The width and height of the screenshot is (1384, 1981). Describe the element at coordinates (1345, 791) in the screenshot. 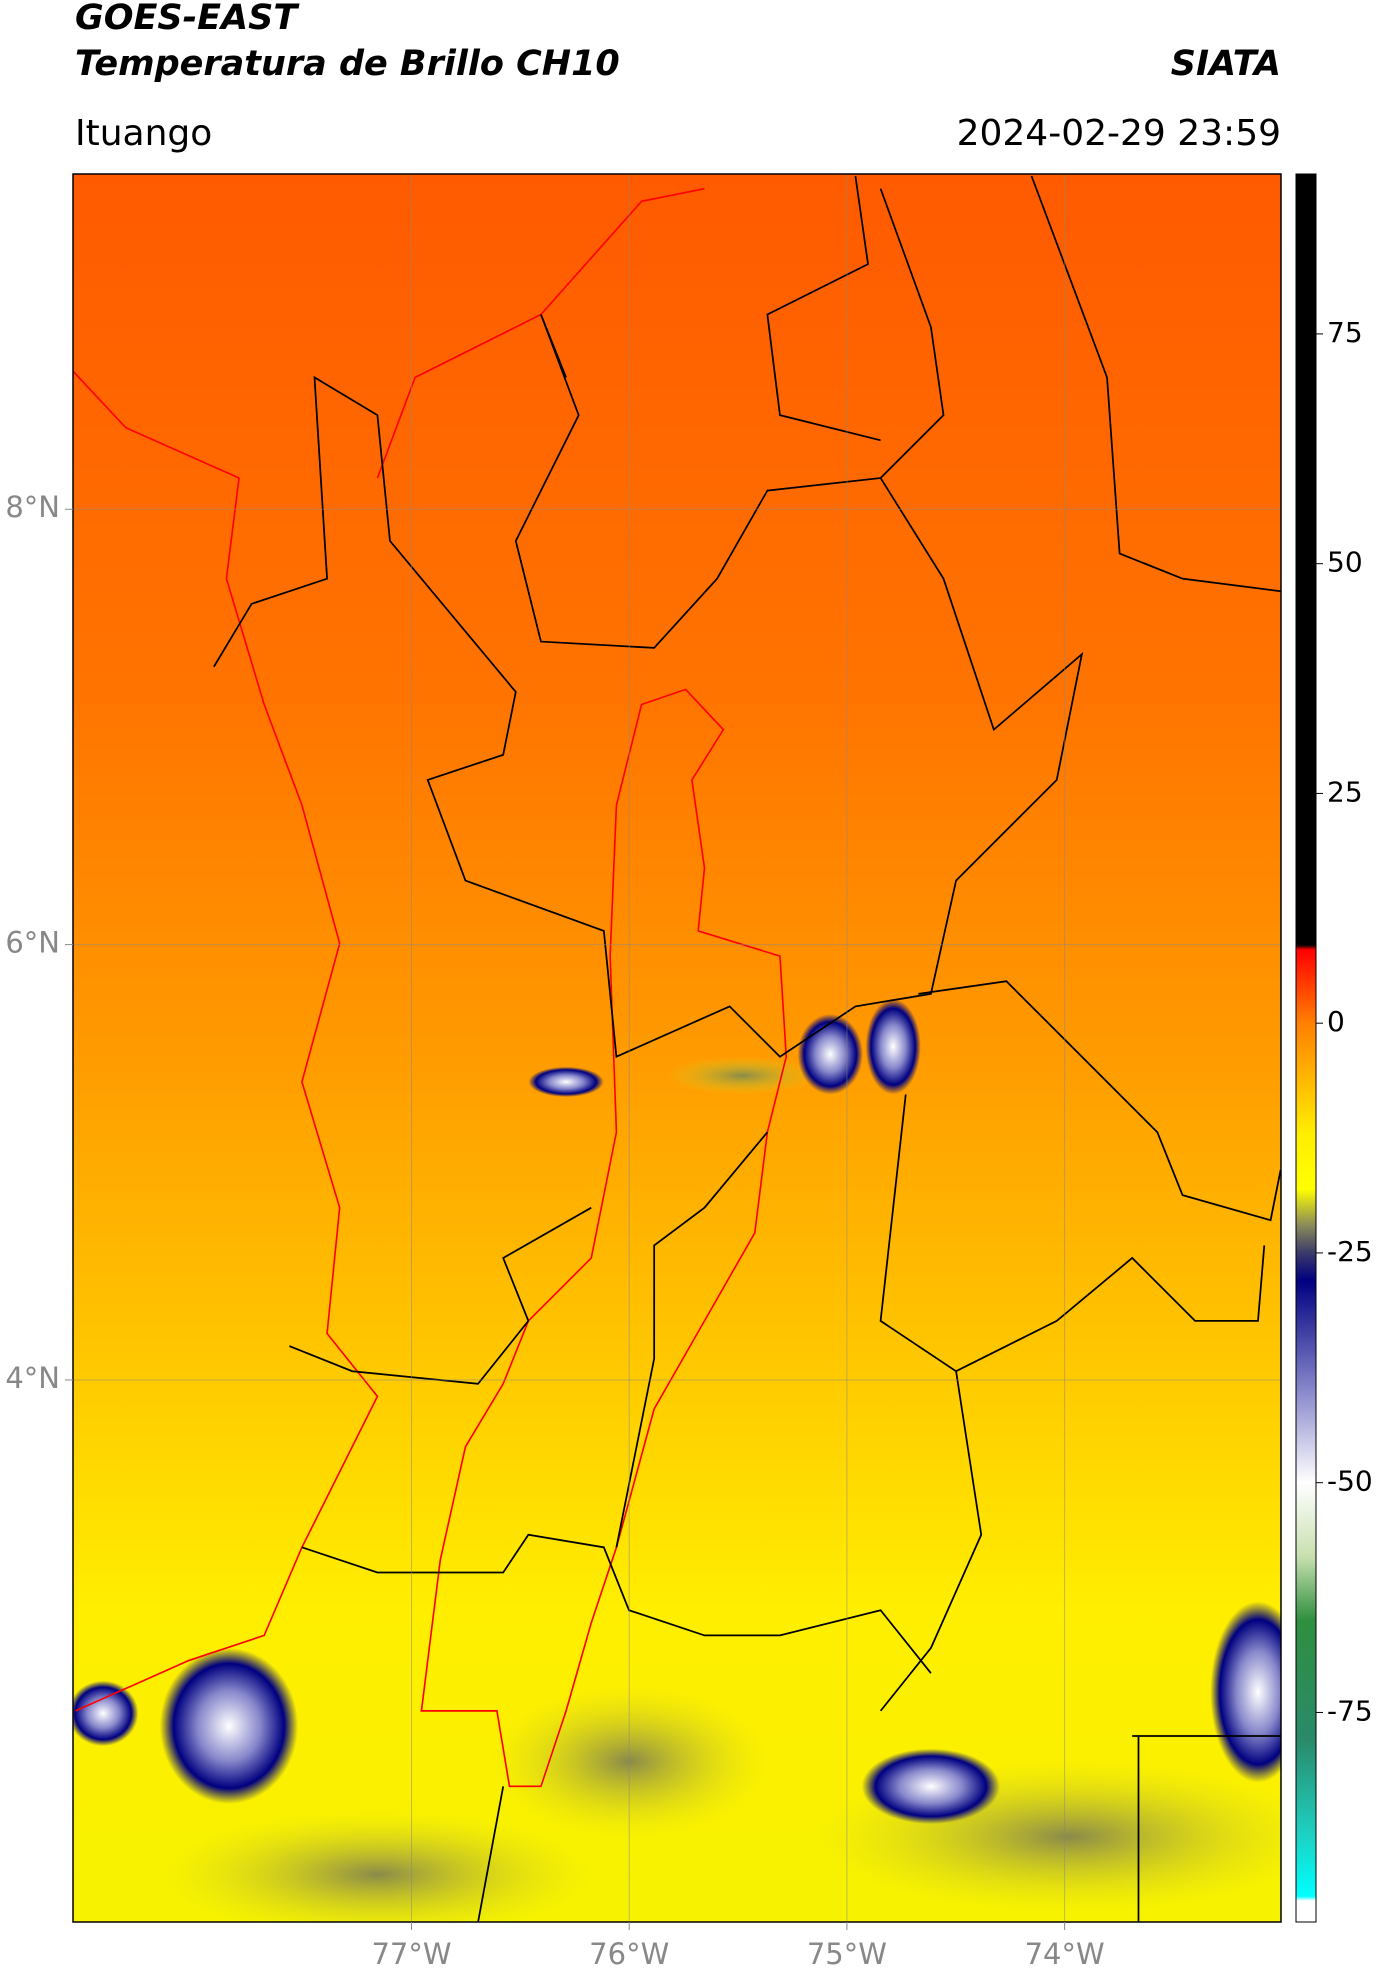

I see `cb-label: 25` at that location.